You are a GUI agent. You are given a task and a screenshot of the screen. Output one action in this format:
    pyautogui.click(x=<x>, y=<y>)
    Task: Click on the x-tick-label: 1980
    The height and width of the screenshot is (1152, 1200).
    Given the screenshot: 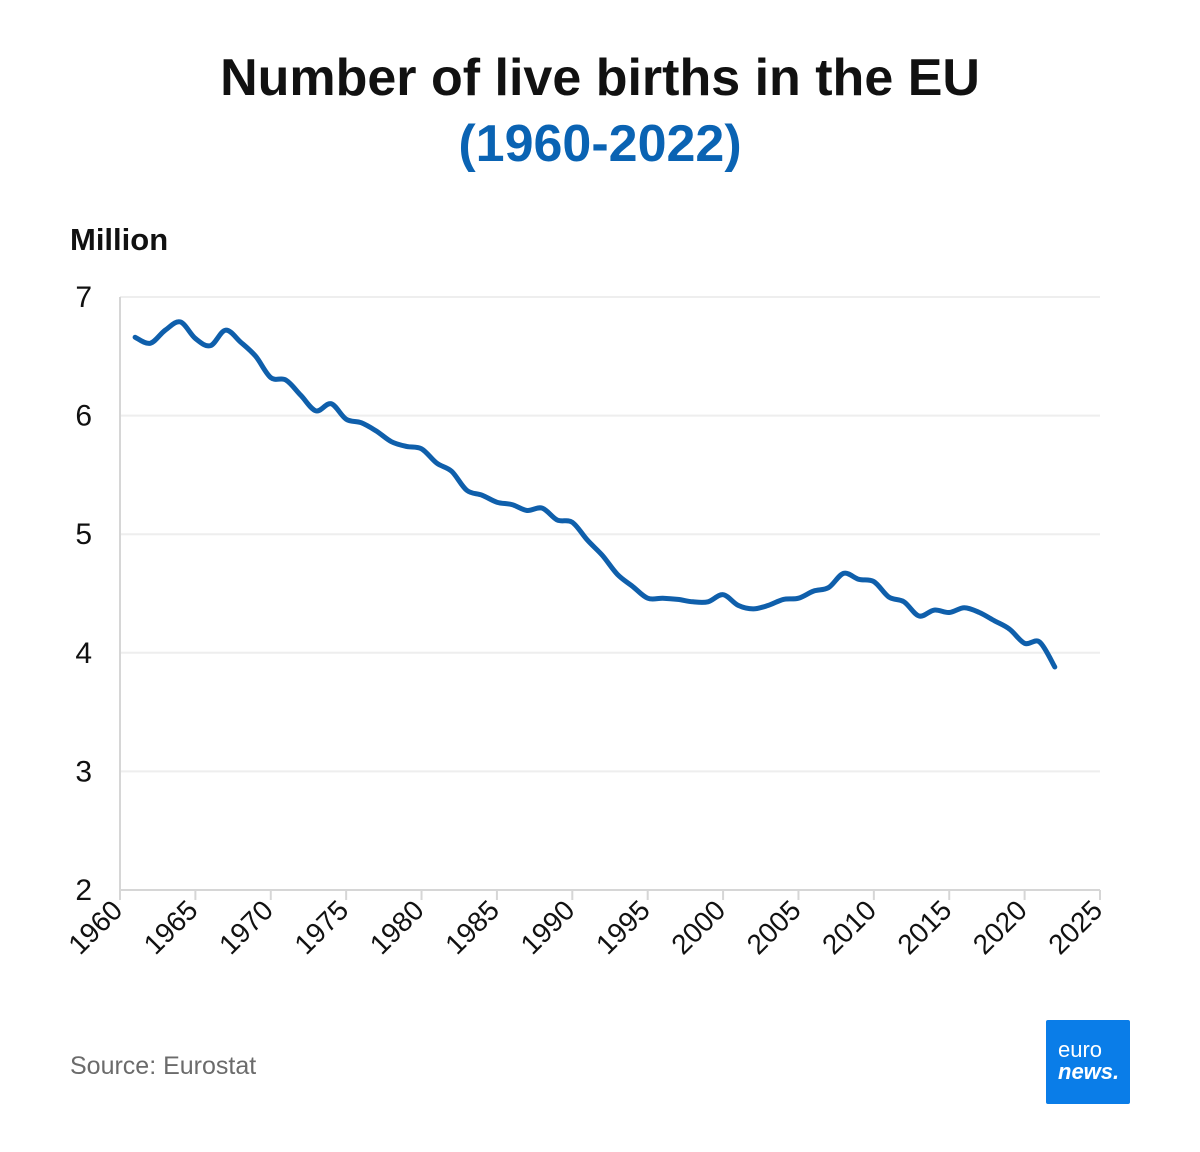 What is the action you would take?
    pyautogui.click(x=397, y=927)
    